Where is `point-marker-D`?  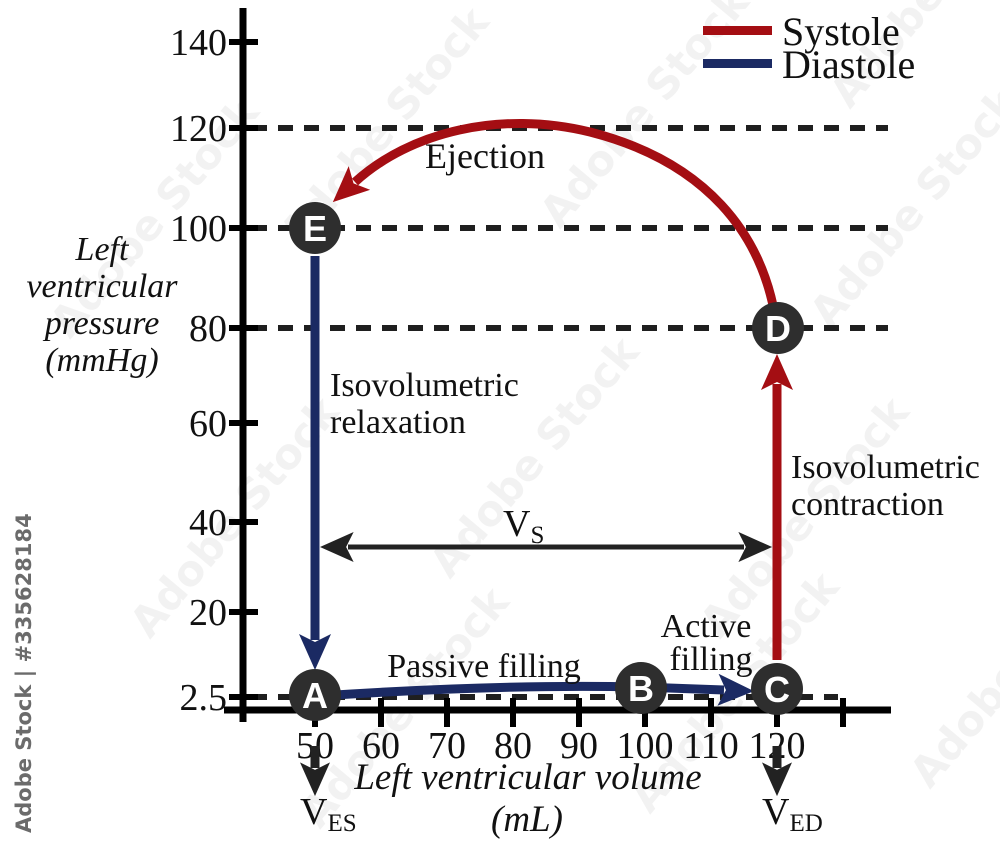 point-marker-D is located at coordinates (778, 328).